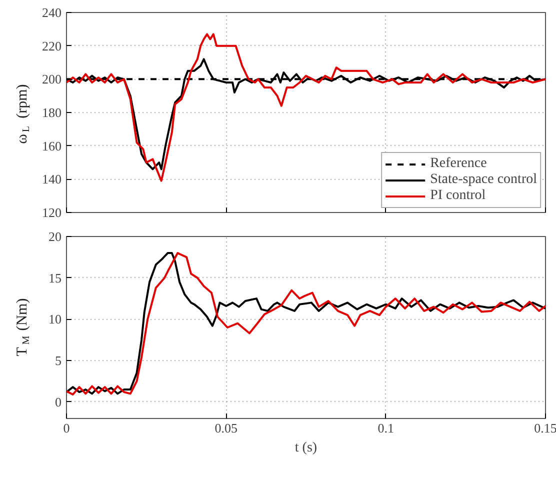 This screenshot has width=556, height=491. What do you see at coordinates (23, 114) in the screenshot?
I see `y-axis-title: ωL (rpm)` at bounding box center [23, 114].